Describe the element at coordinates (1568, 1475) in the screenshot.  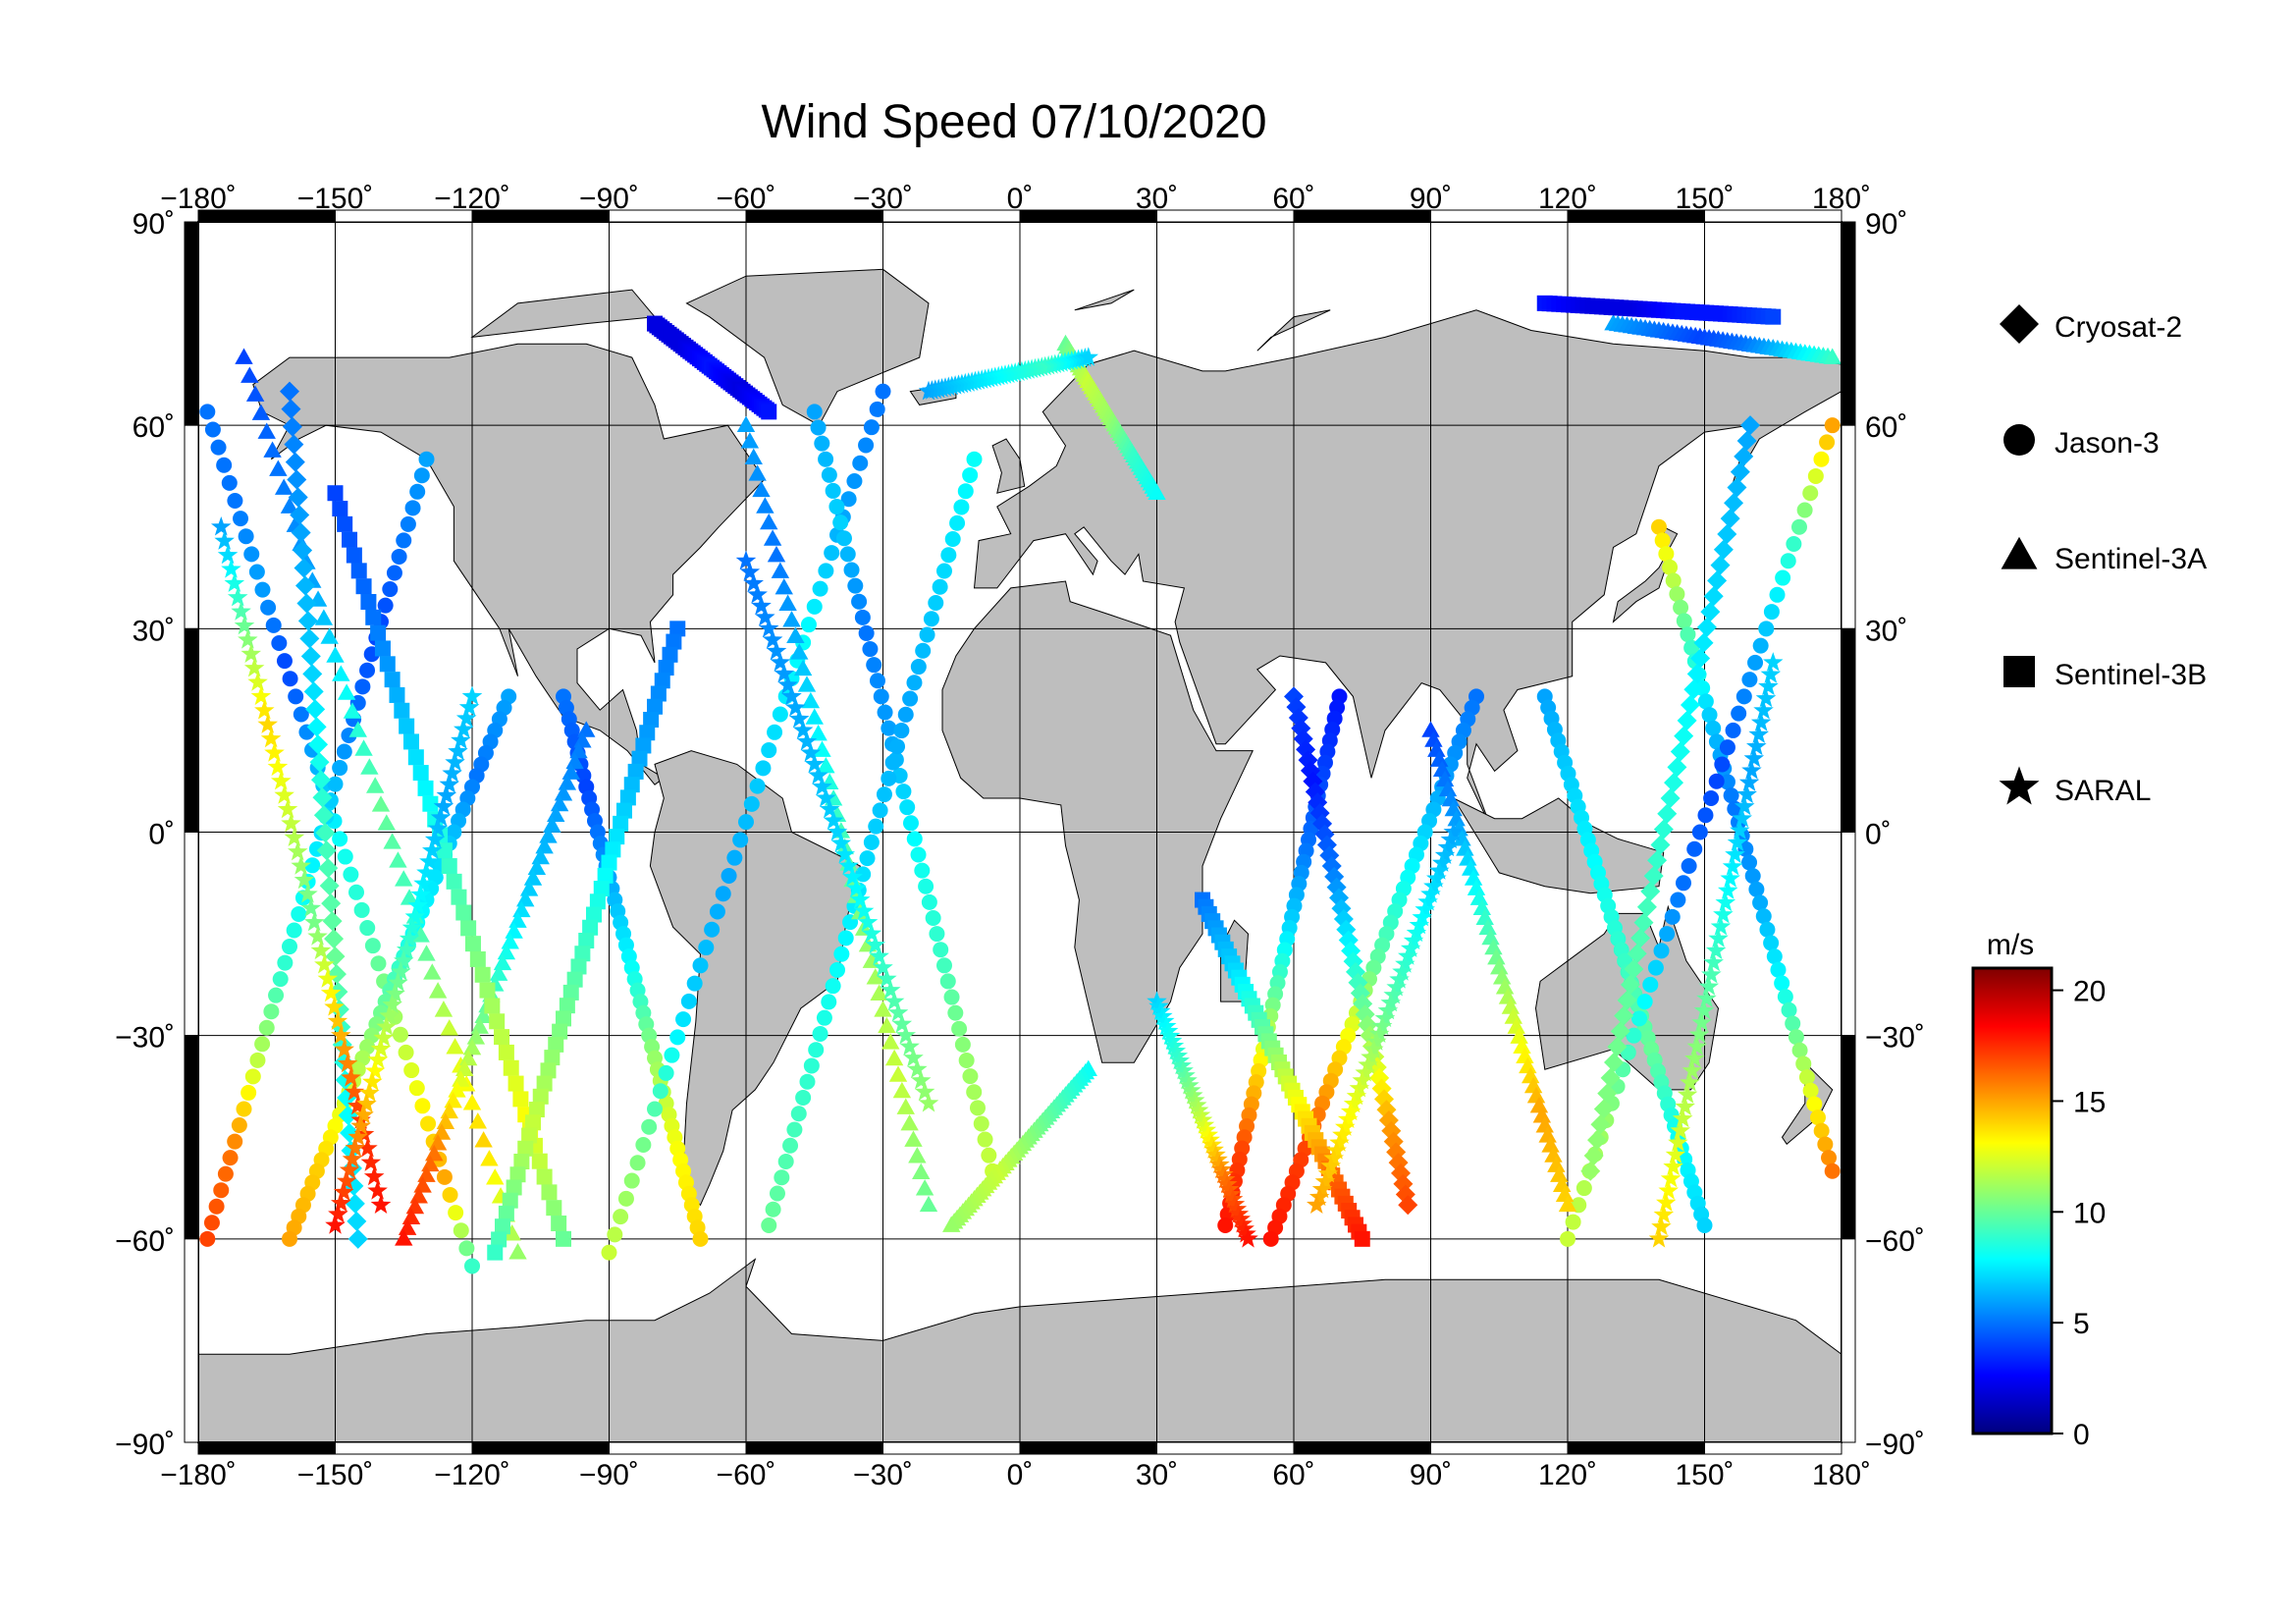
I see `lon-tick-label-bottom: 120˚` at that location.